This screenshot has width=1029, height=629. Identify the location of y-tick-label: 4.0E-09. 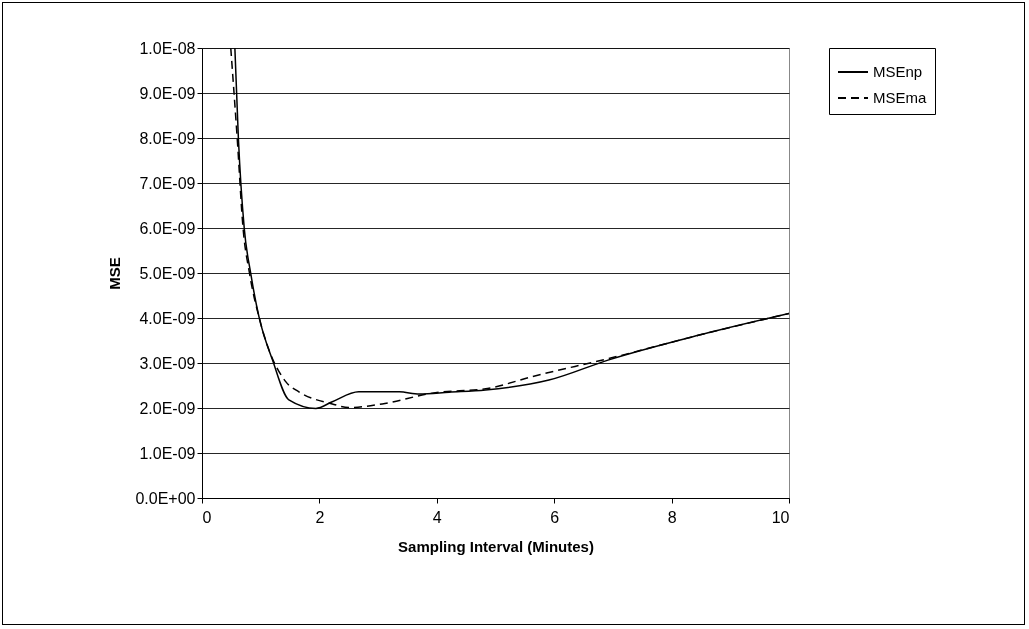
(167, 318).